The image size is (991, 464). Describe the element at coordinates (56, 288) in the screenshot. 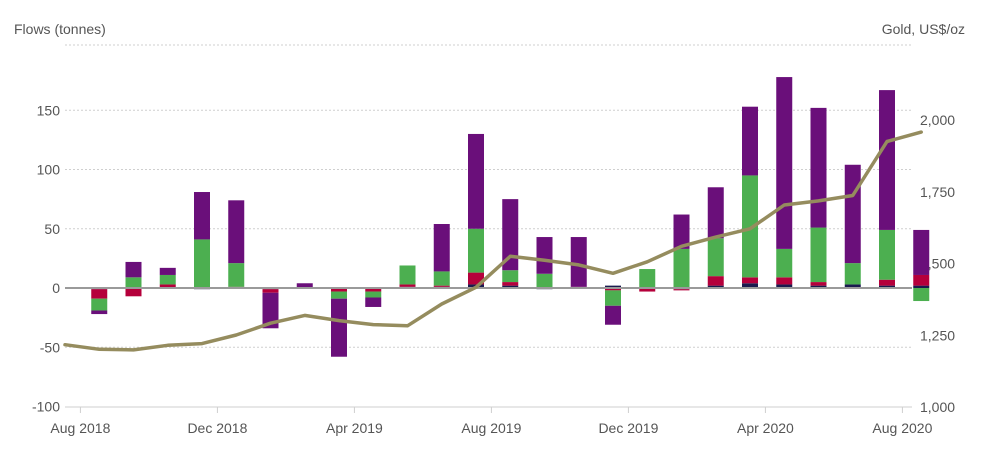

I see `left-tick-label: 0` at that location.